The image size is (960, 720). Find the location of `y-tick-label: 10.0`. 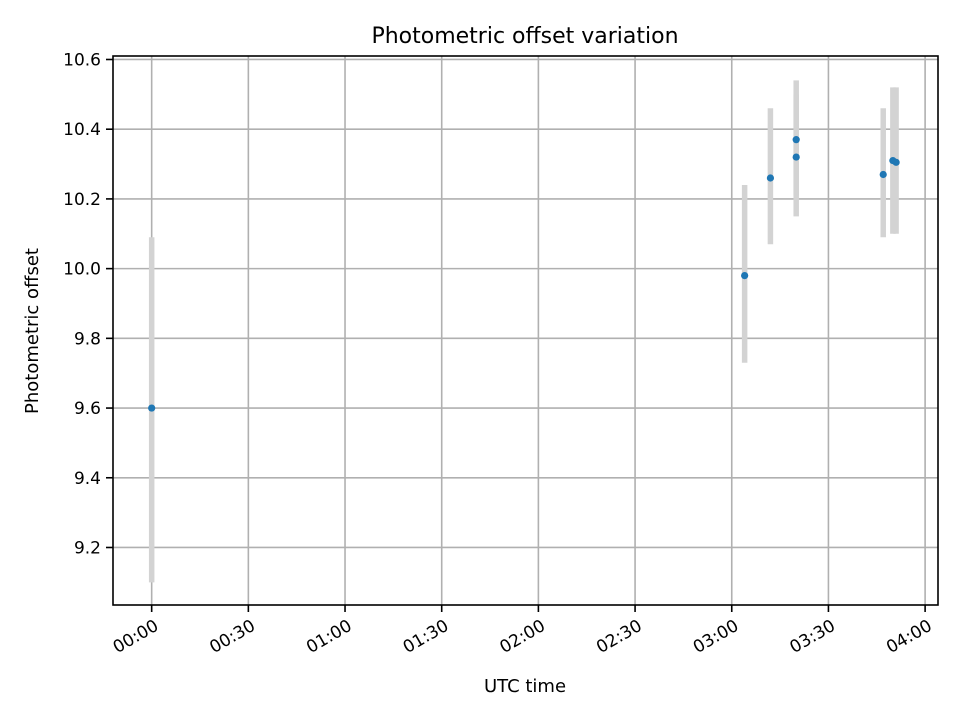

y-tick-label: 10.0 is located at coordinates (82, 270).